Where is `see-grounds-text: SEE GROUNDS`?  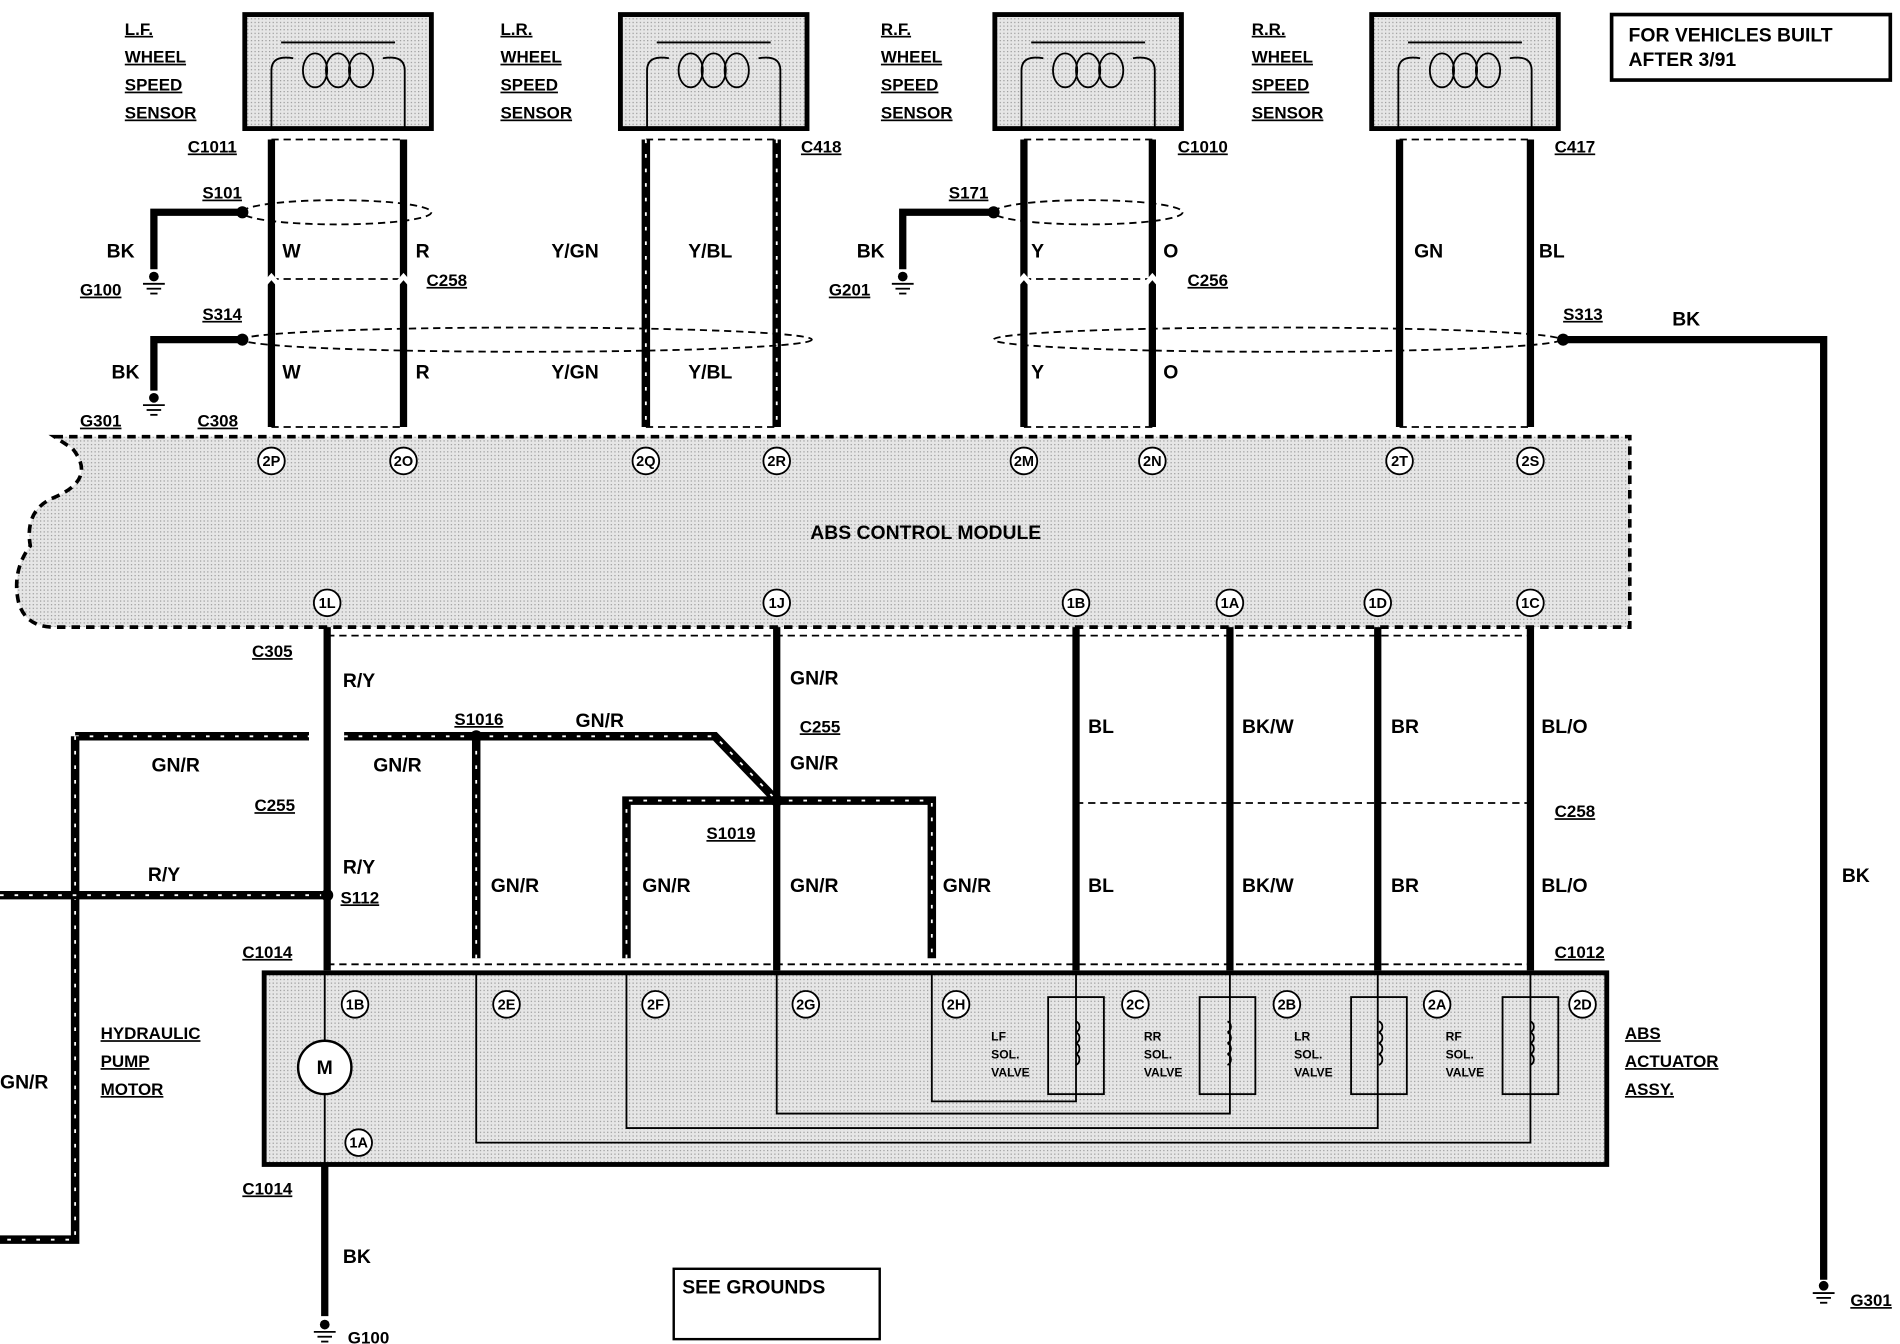
see-grounds-text: SEE GROUNDS is located at coordinates (753, 1287).